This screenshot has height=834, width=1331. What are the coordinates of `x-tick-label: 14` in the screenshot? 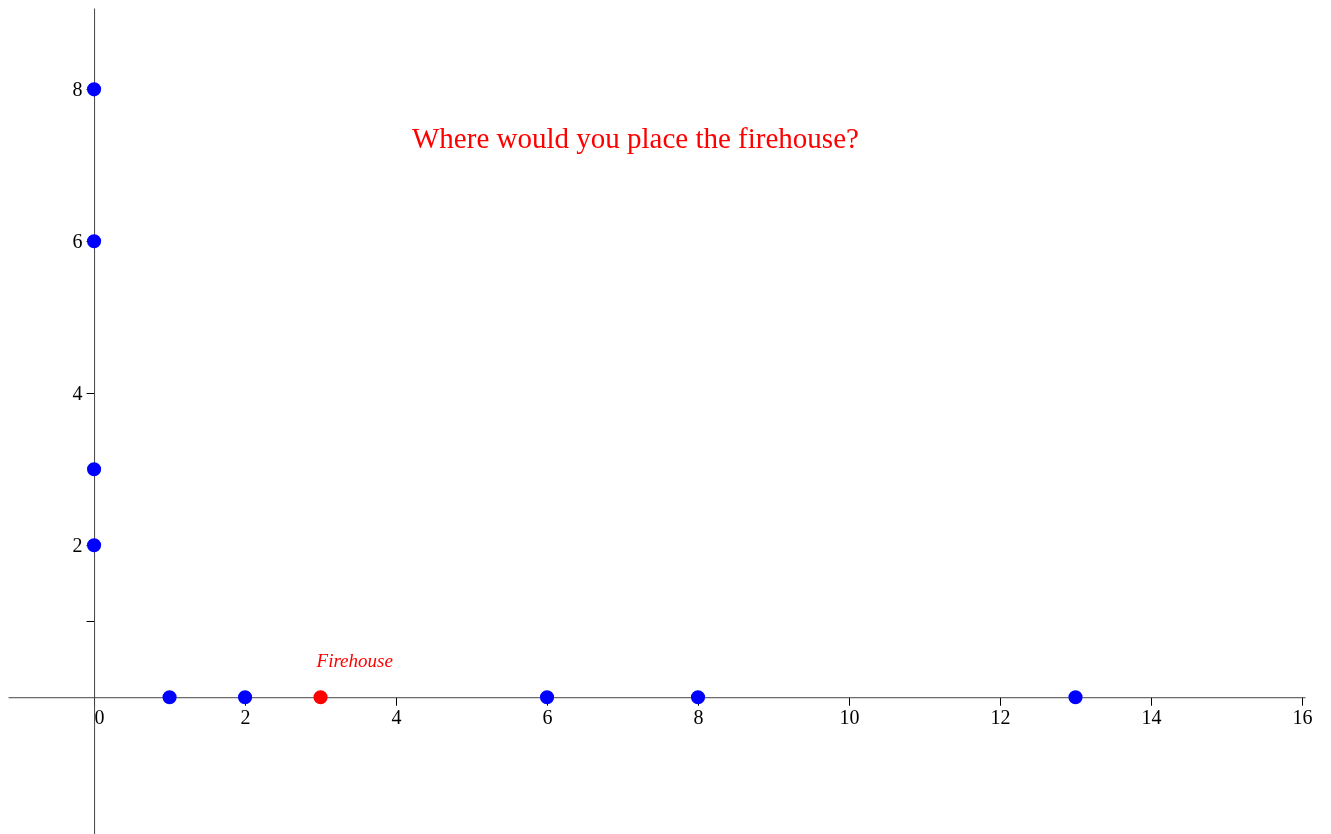 It's located at (1151, 716).